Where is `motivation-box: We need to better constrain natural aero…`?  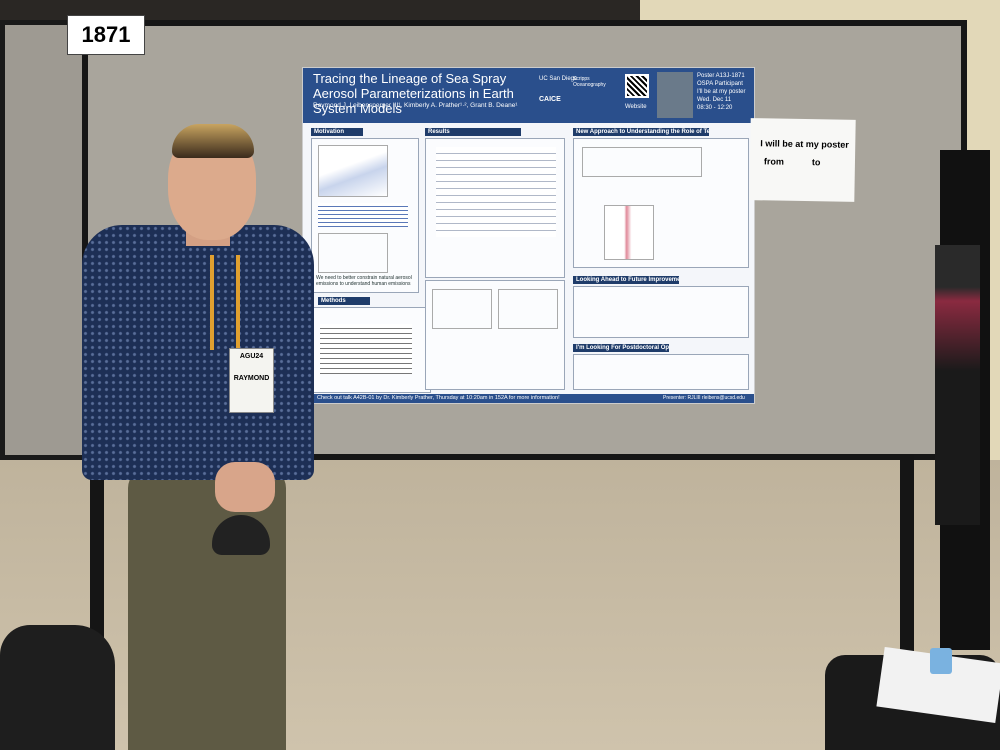
motivation-box: We need to better constrain natural aero… is located at coordinates (365, 215).